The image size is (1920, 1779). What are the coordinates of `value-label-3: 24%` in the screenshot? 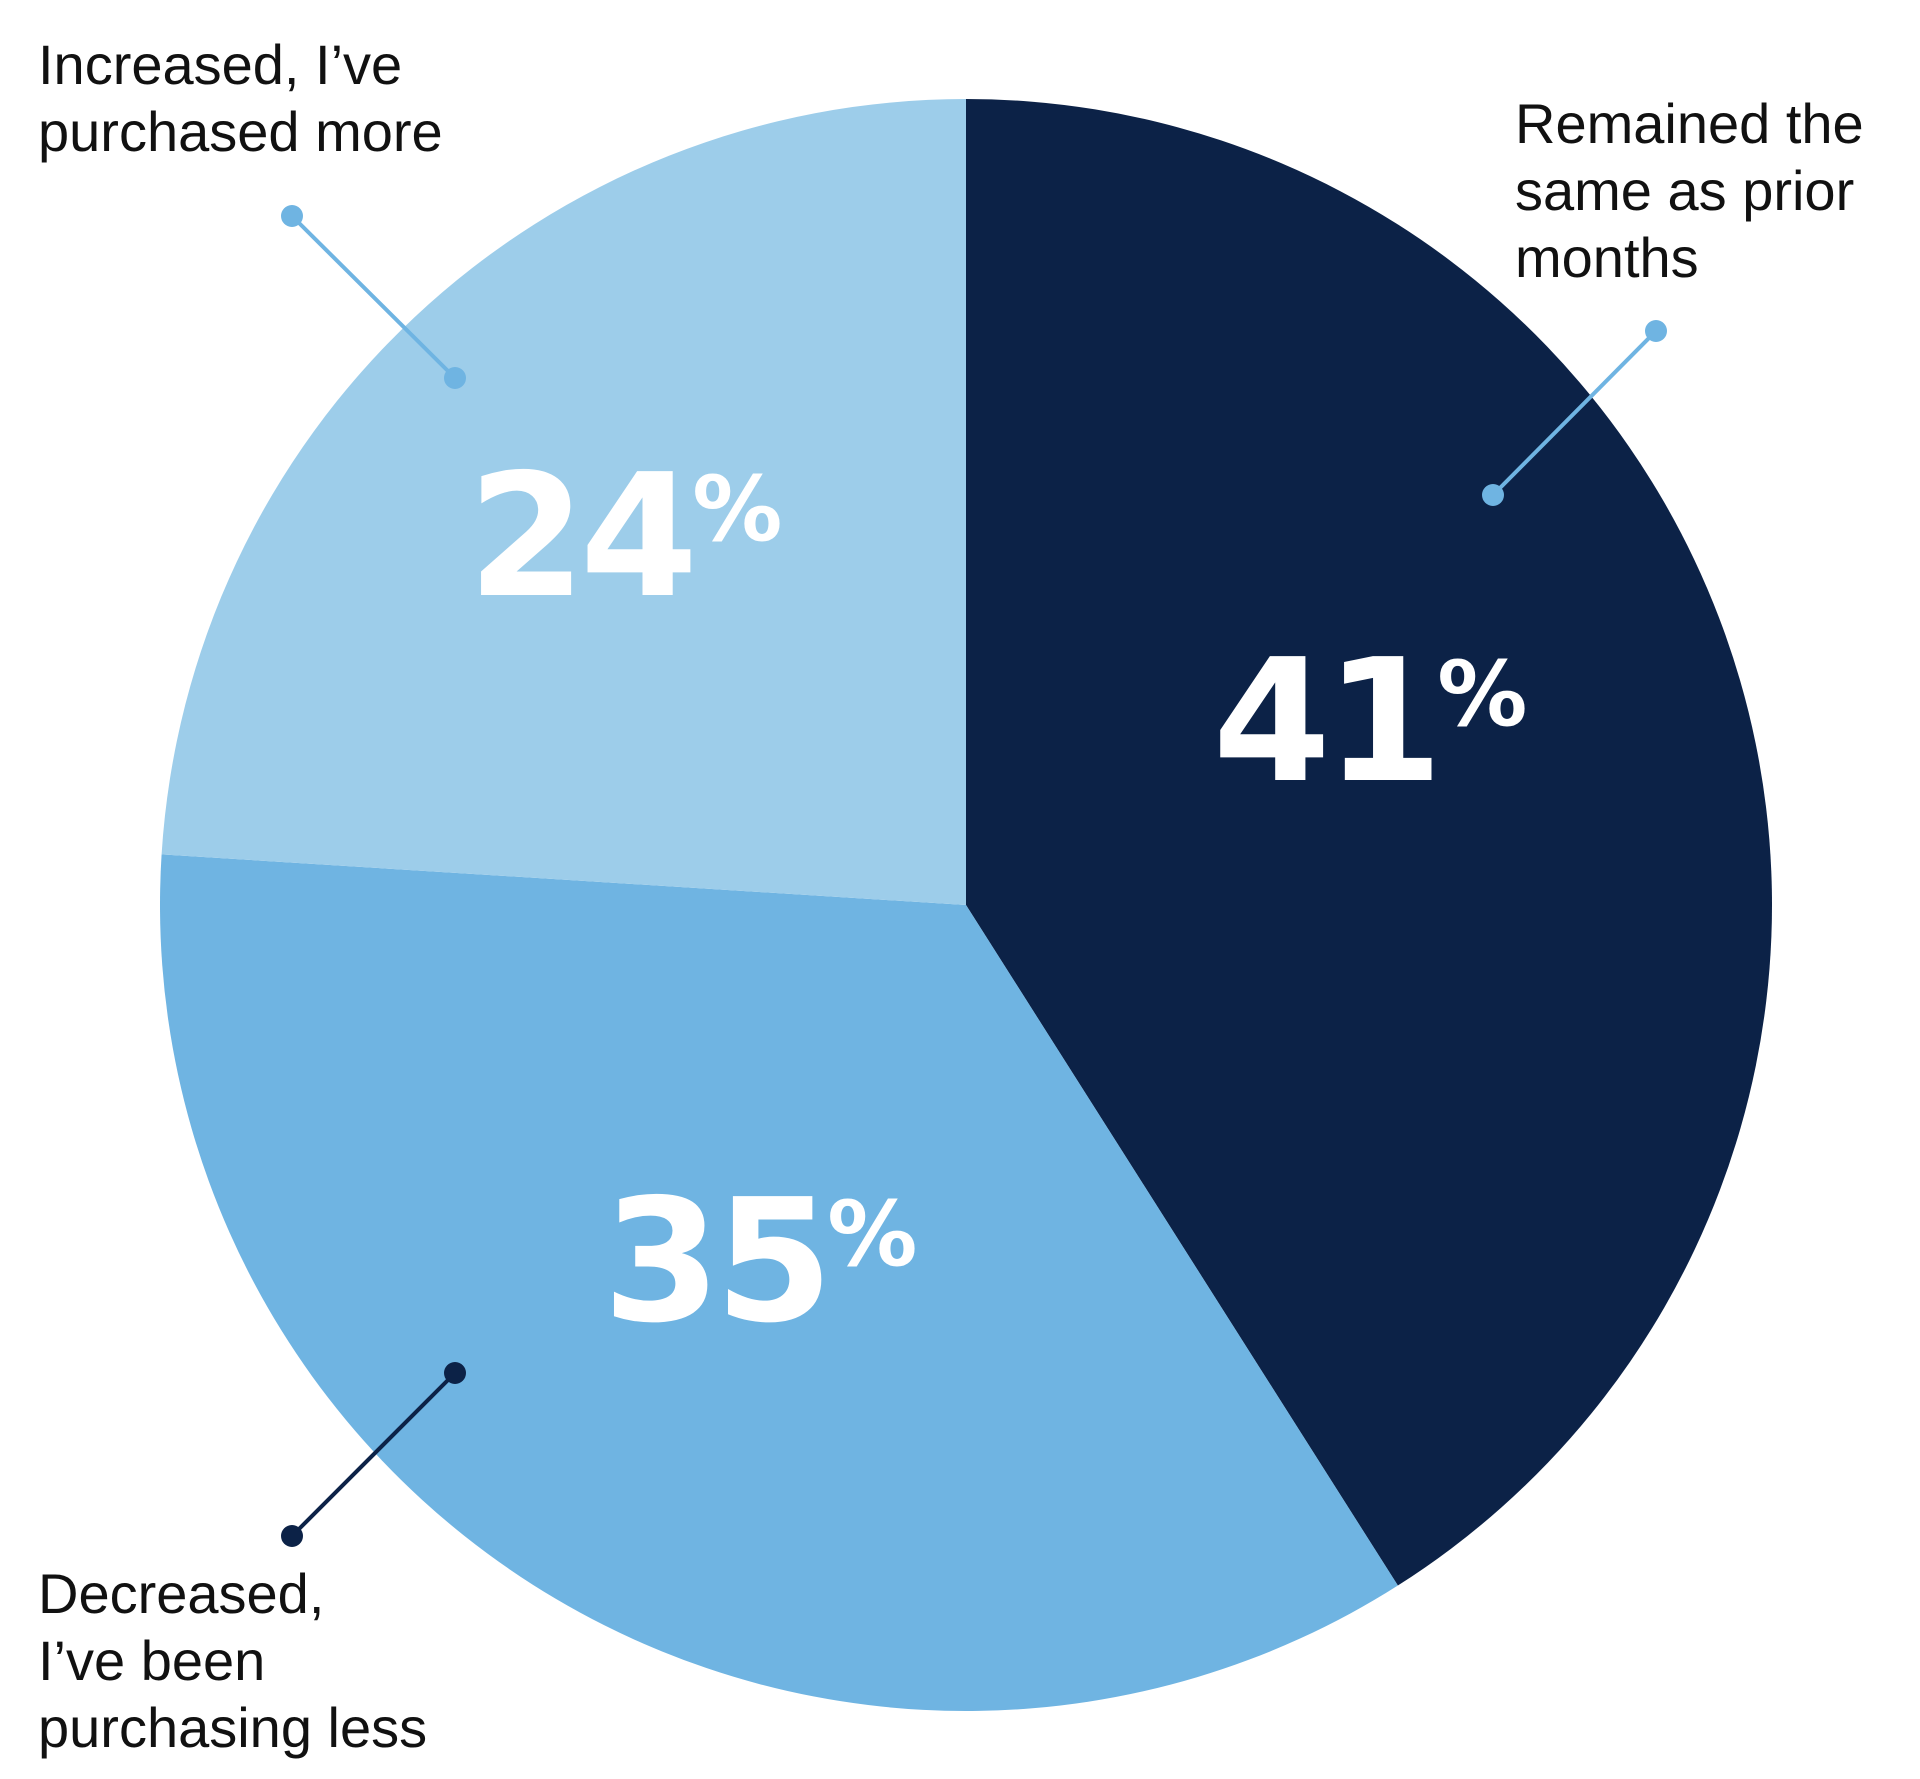 It's located at (625, 537).